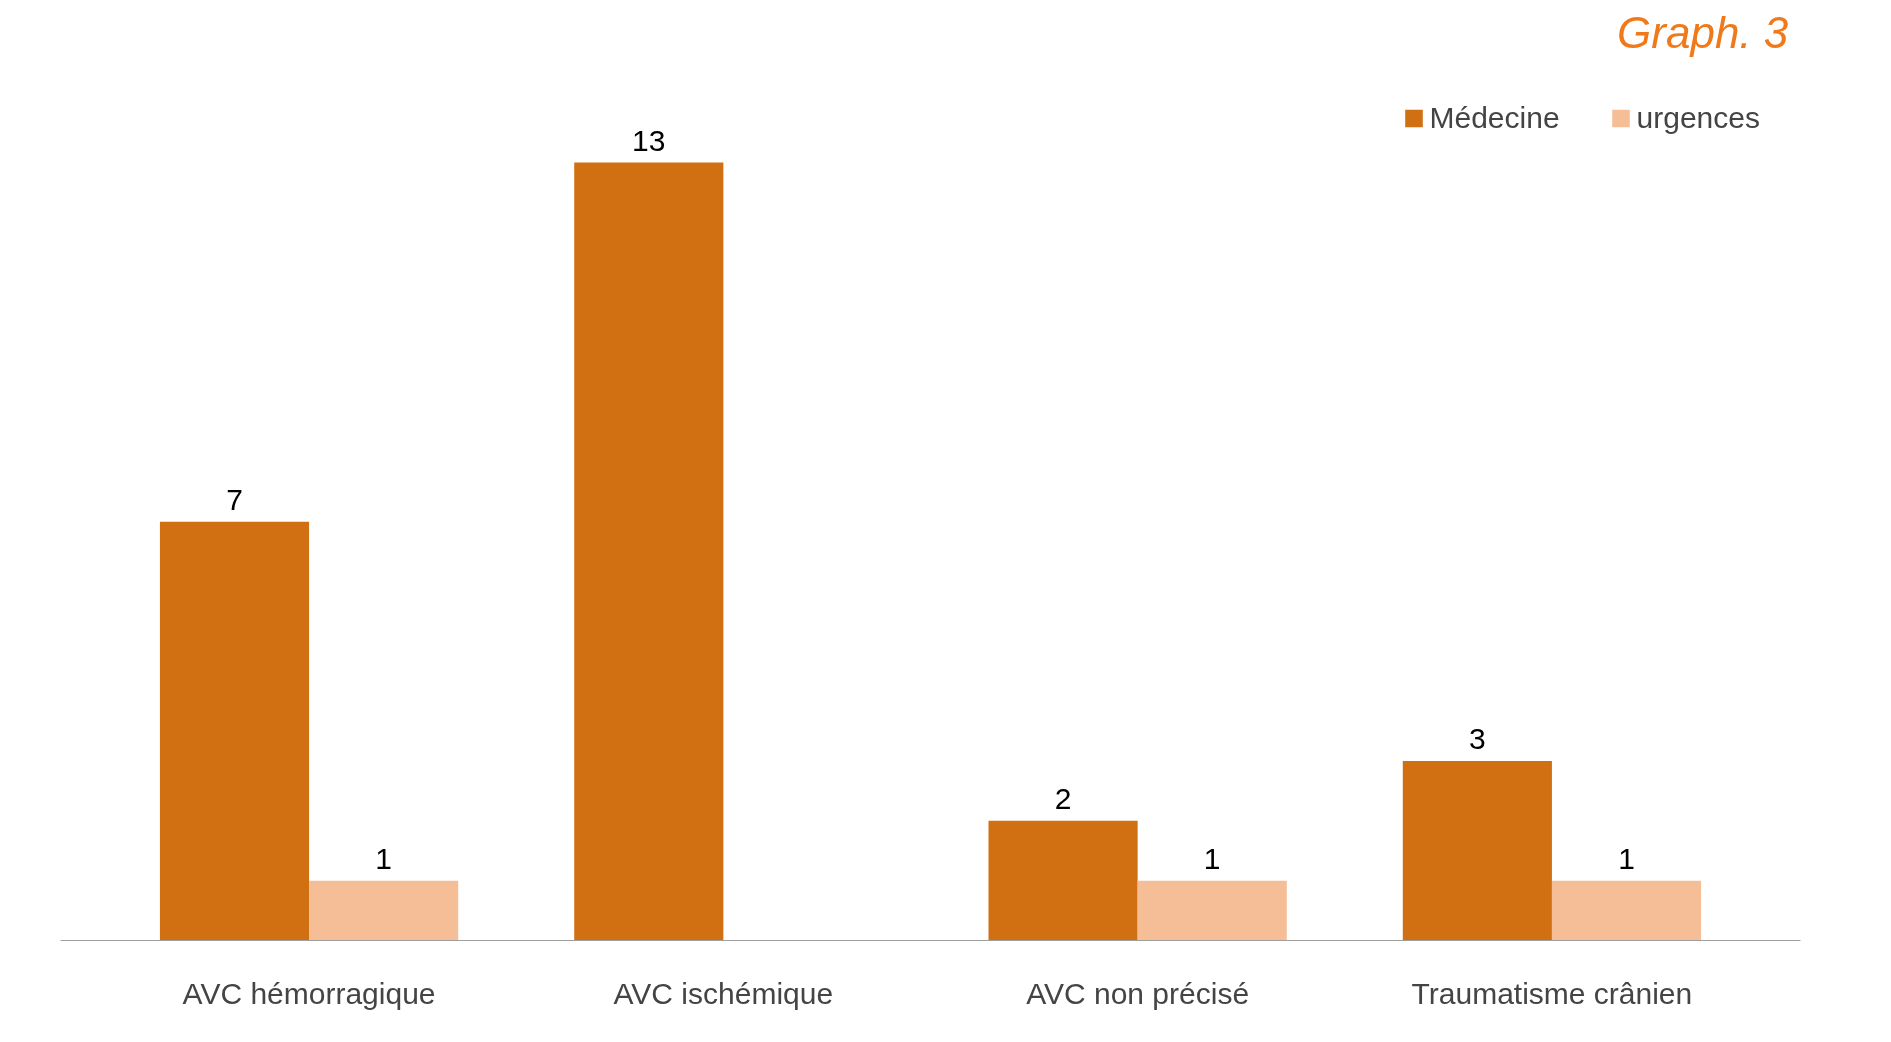  Describe the element at coordinates (723, 993) in the screenshot. I see `x-tick-label: AVC ischémique` at that location.